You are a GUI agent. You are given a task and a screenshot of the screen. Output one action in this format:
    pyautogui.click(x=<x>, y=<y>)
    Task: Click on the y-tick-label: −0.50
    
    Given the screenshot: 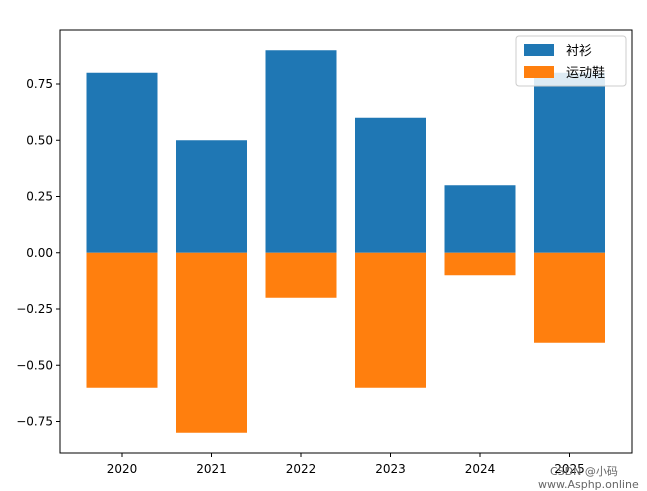 What is the action you would take?
    pyautogui.click(x=34, y=365)
    